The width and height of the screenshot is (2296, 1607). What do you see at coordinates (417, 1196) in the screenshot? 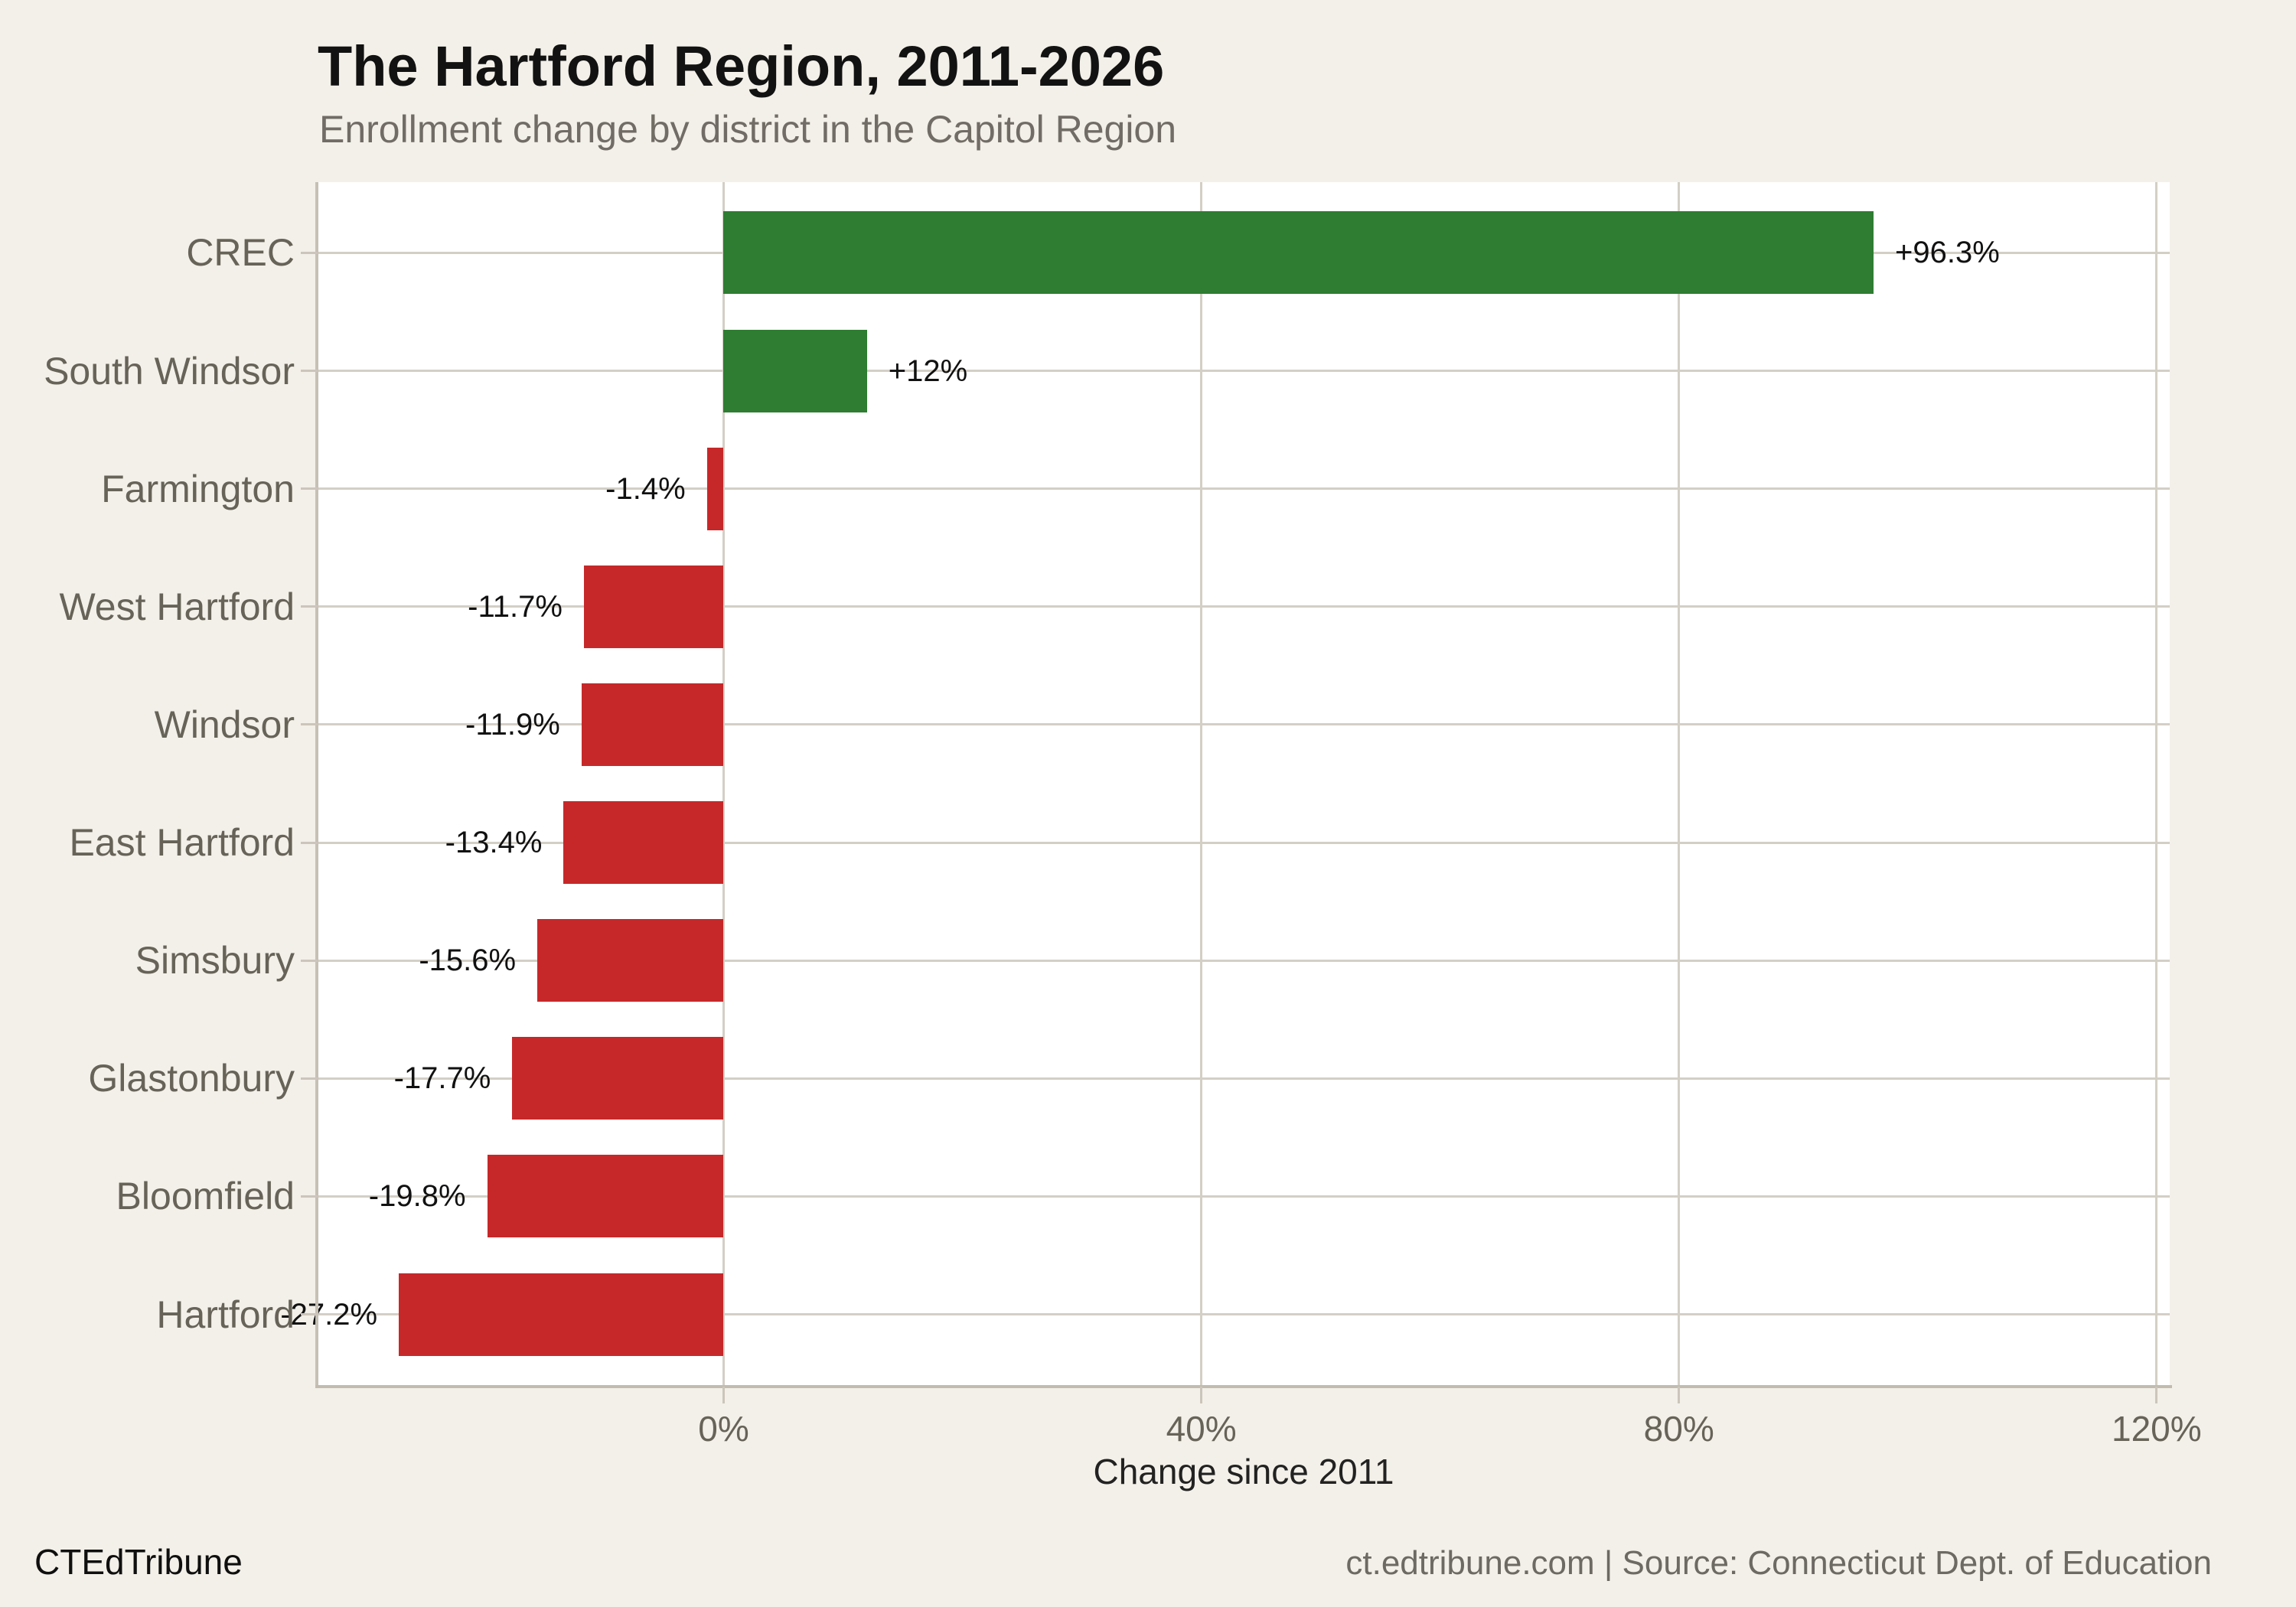
I see `bar-value-label: -19.8%` at bounding box center [417, 1196].